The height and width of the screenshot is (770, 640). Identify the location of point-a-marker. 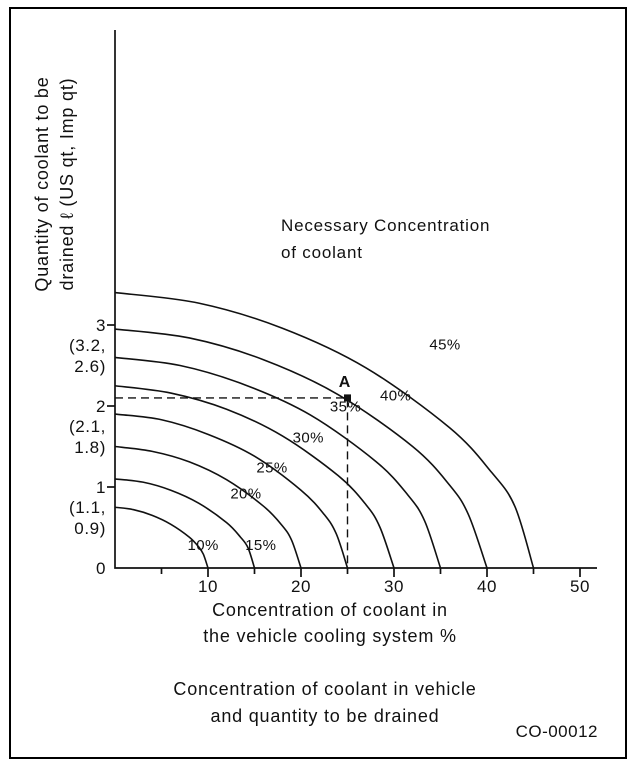
(347, 398).